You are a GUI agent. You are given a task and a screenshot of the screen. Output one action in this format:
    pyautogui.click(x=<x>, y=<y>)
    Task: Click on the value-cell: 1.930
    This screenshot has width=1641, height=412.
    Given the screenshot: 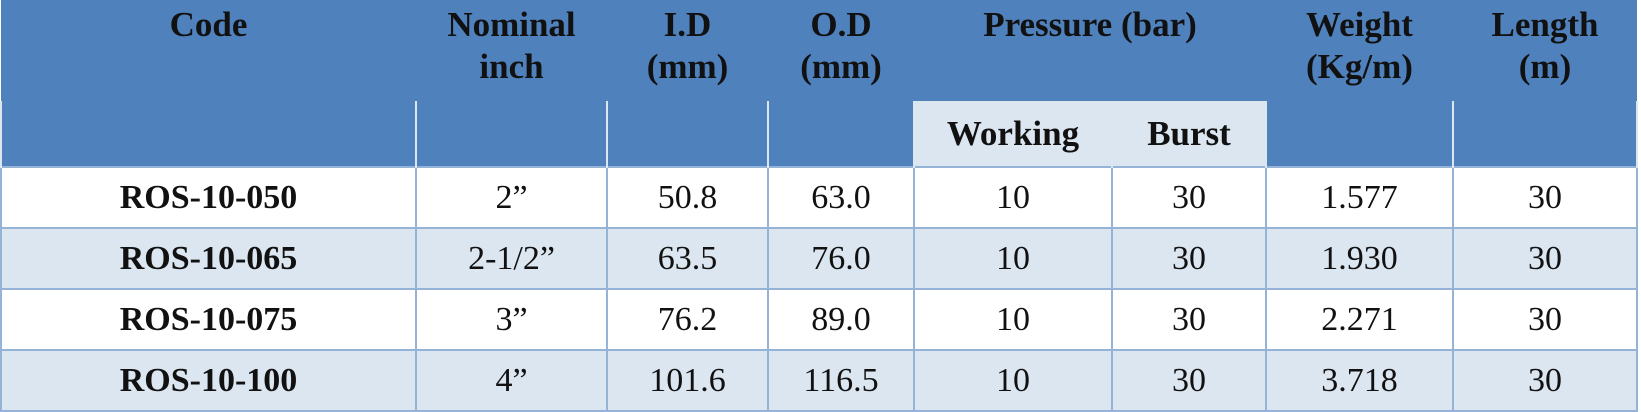 What is the action you would take?
    pyautogui.click(x=1359, y=258)
    